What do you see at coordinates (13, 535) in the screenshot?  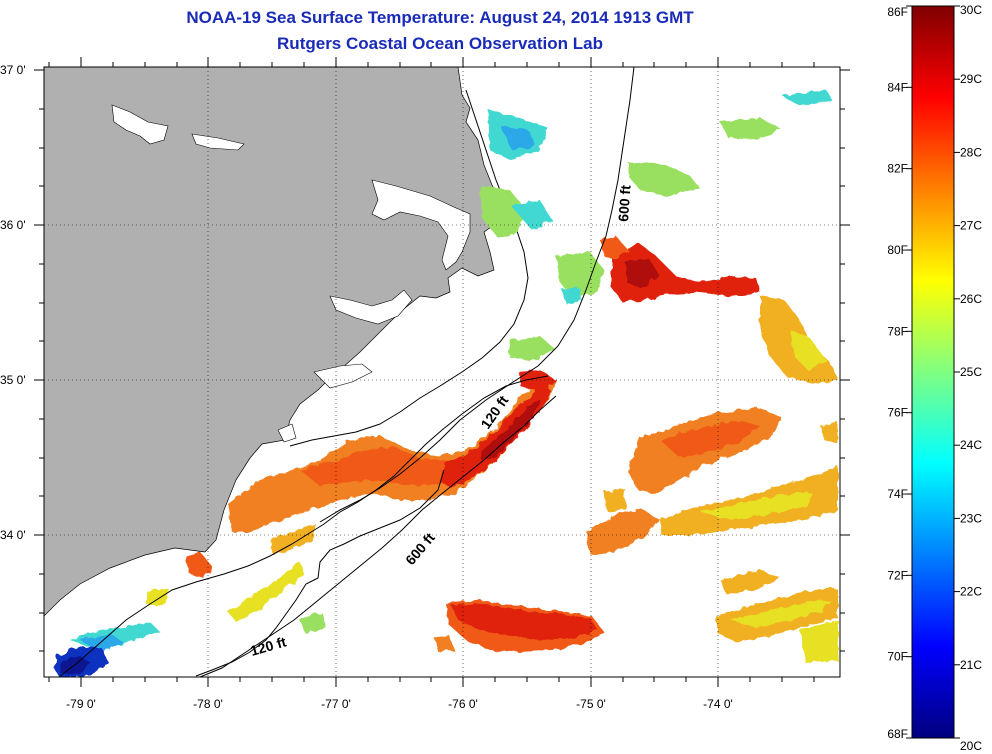 I see `lat-label: 34 0'` at bounding box center [13, 535].